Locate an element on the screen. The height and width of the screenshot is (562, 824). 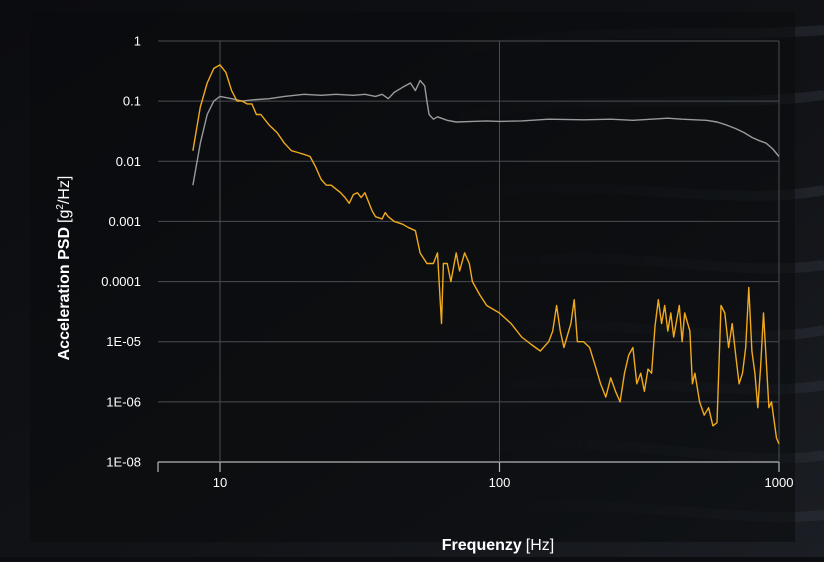
x-axis-title-main: Frequenzy is located at coordinates (482, 545).